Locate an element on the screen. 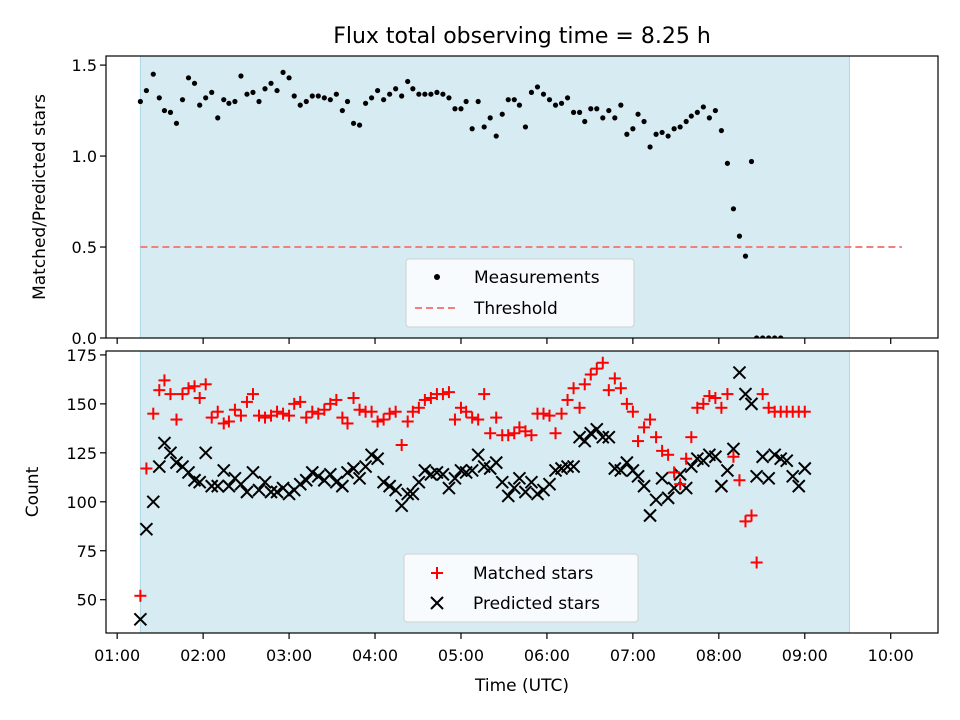 This screenshot has width=960, height=720. legend-plus-marker is located at coordinates (437, 573).